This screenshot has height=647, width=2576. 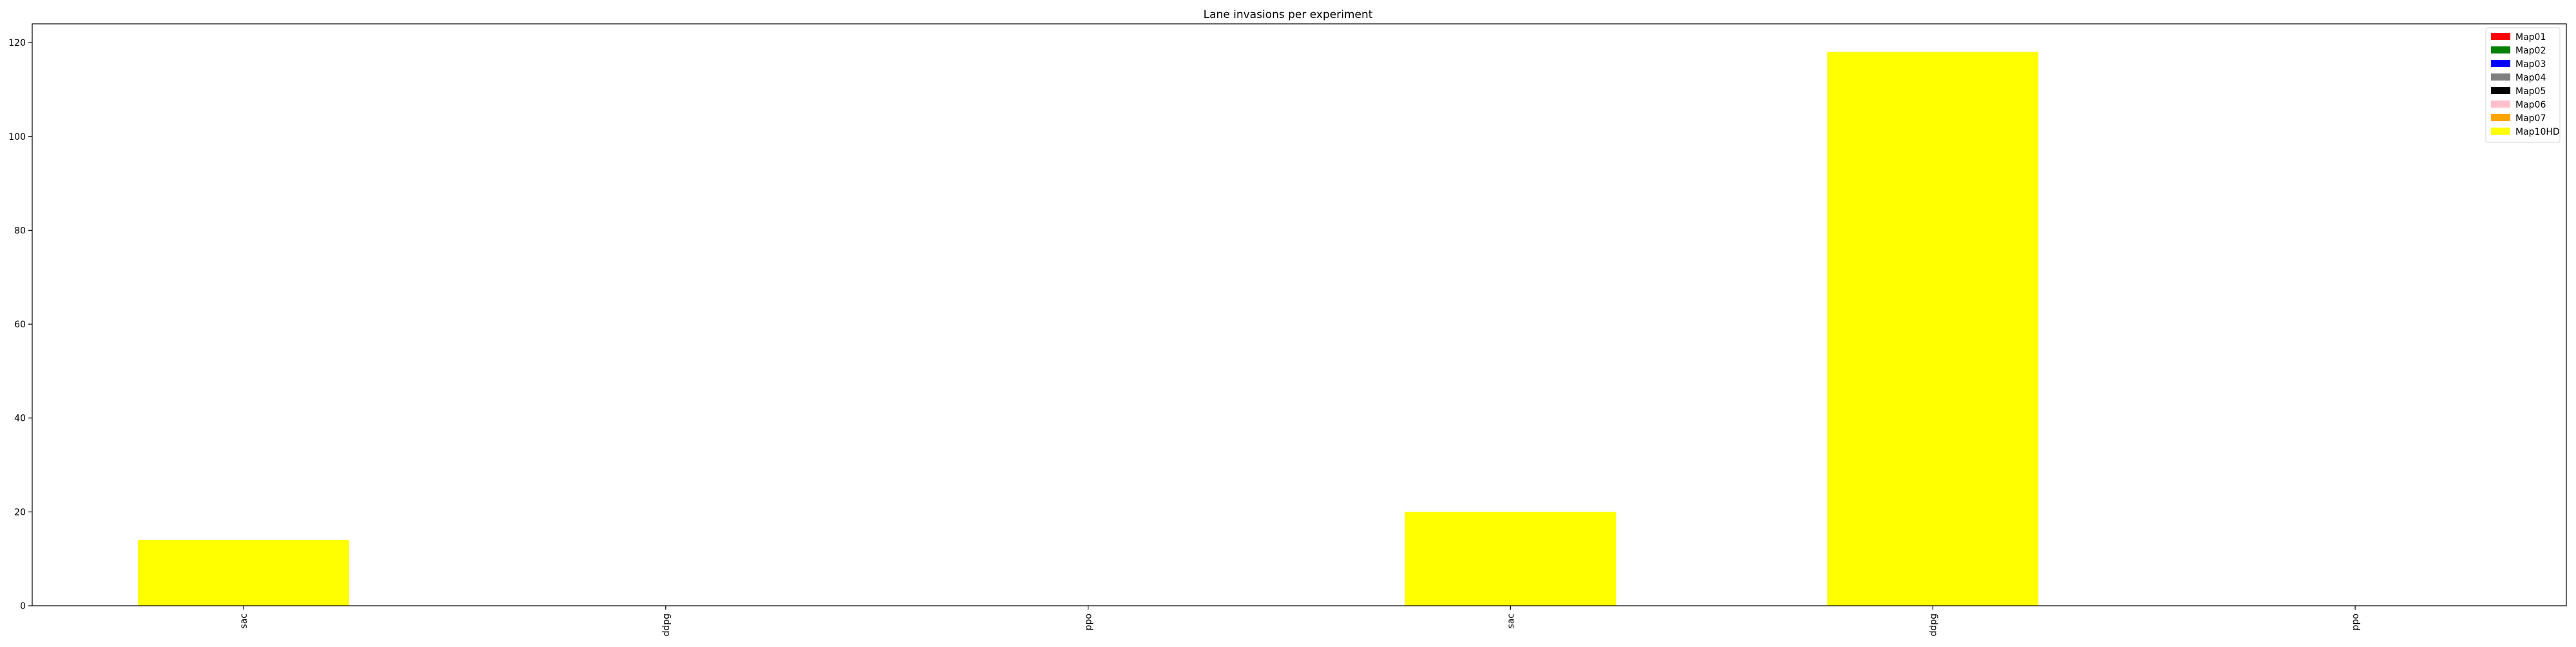 What do you see at coordinates (1089, 621) in the screenshot?
I see `x-tick-label-ppo-2: ppo` at bounding box center [1089, 621].